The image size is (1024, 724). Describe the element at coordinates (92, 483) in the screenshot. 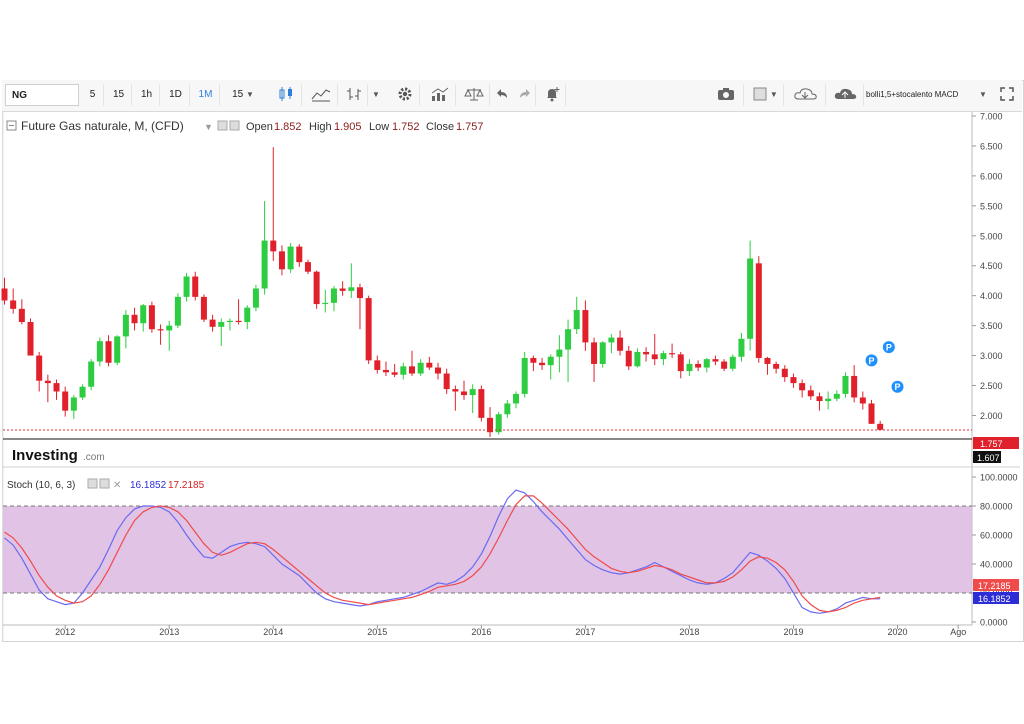

I see `stoch-settings-icon` at that location.